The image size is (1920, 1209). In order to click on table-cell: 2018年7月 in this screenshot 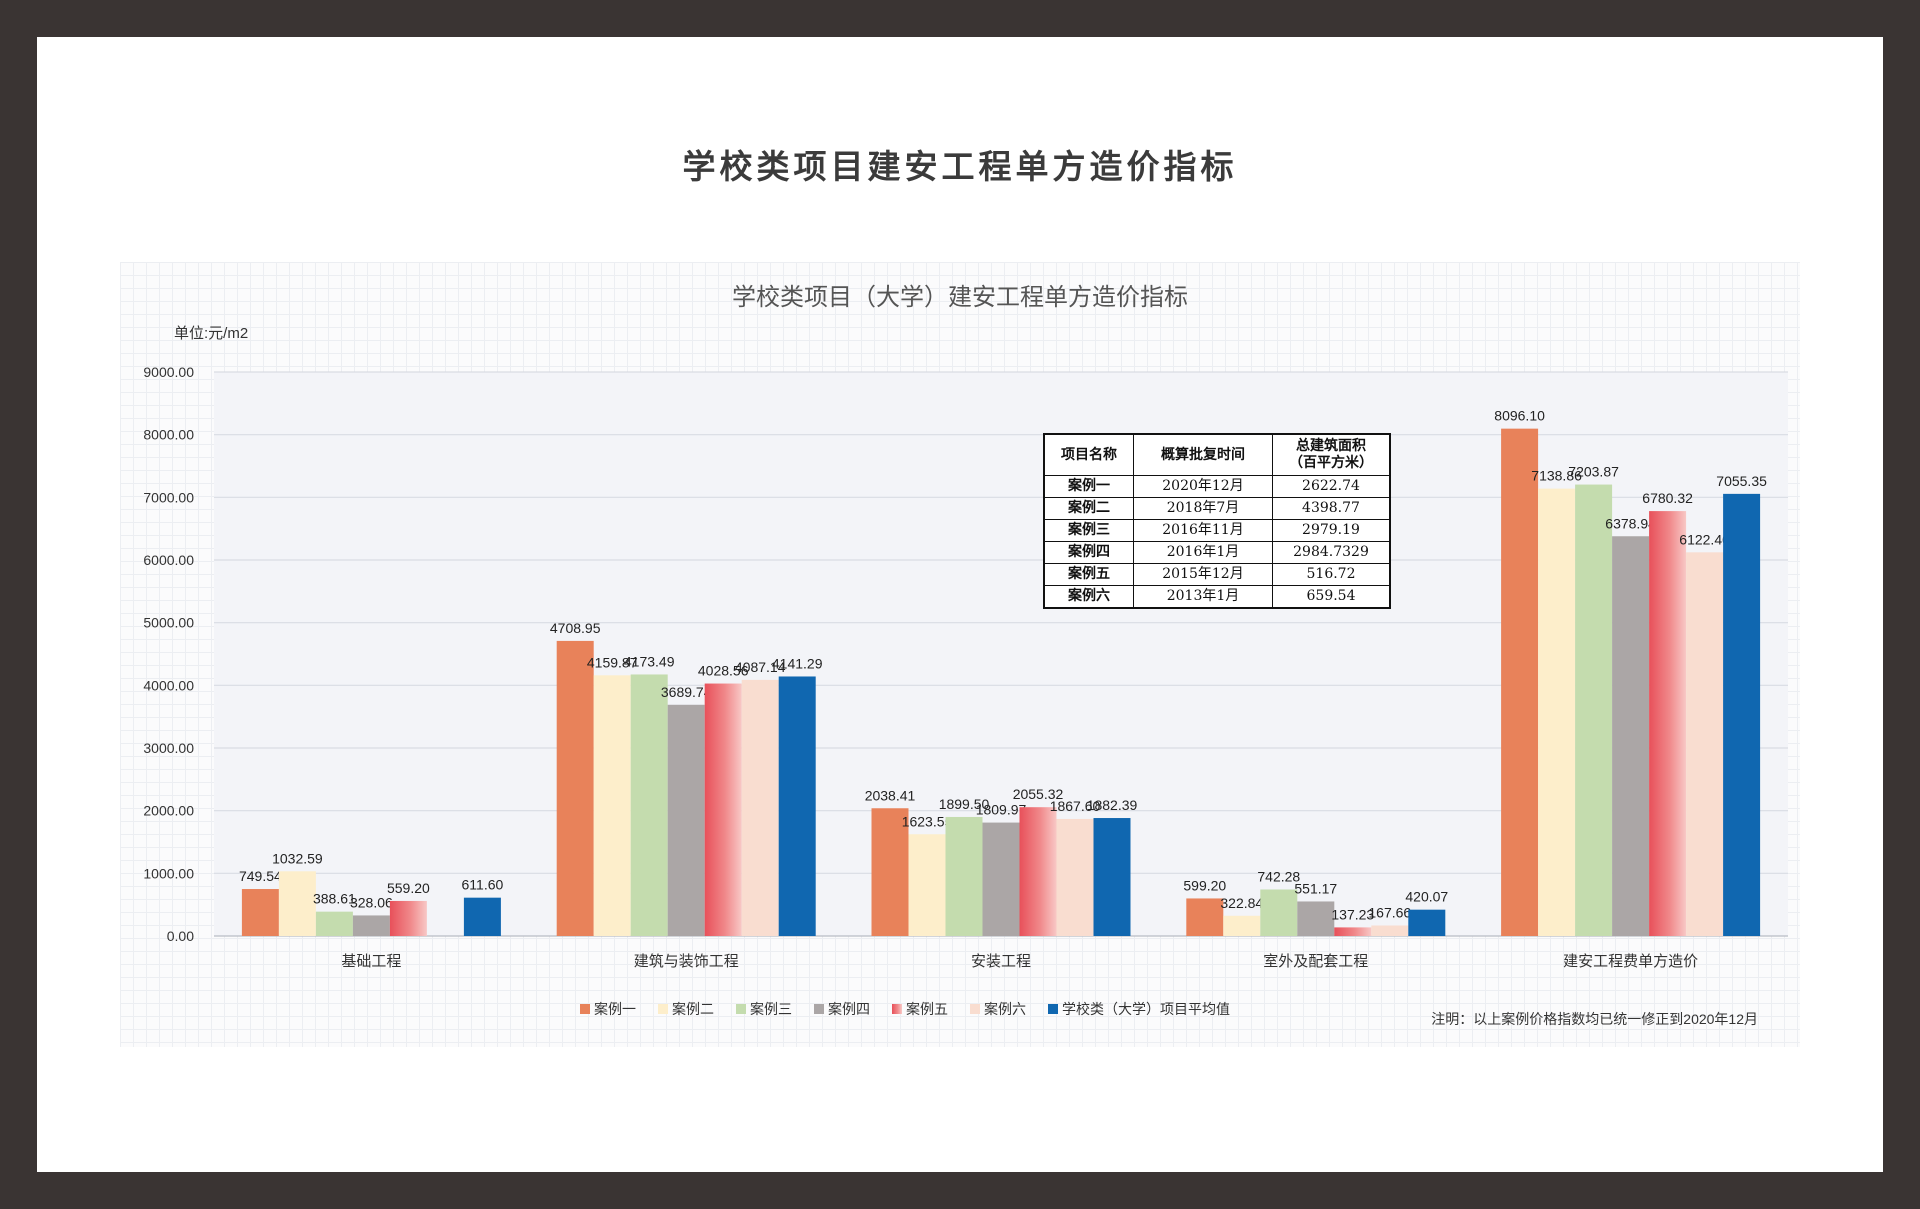, I will do `click(1203, 508)`.